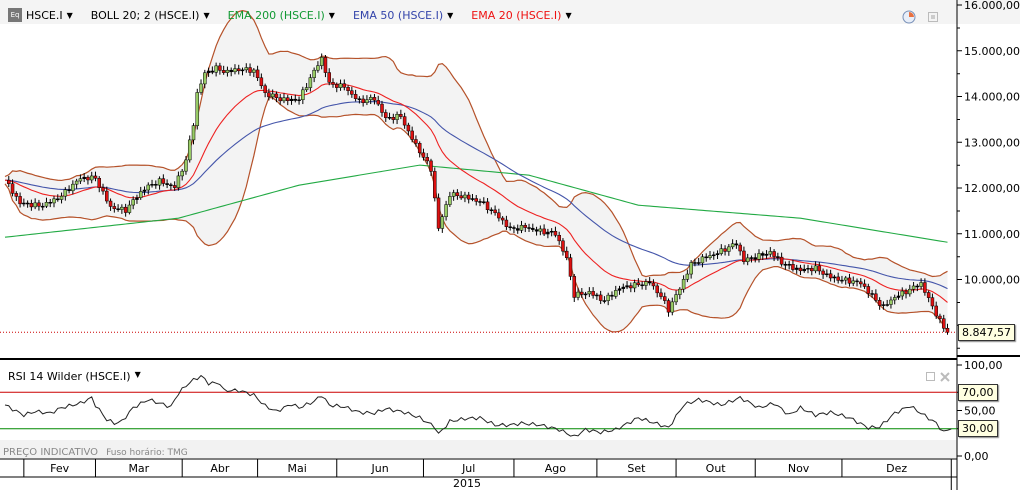 The height and width of the screenshot is (490, 1020). Describe the element at coordinates (74, 376) in the screenshot. I see `rsi-legend: RSI 14 Wilder (HSCE.I) ▼` at that location.